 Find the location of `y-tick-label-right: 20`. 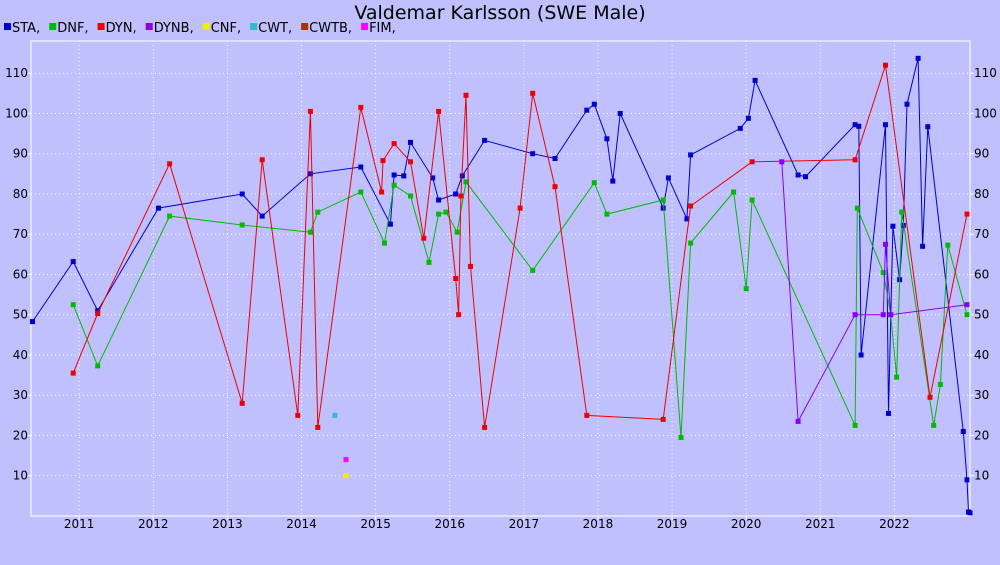

y-tick-label-right: 20 is located at coordinates (981, 435).